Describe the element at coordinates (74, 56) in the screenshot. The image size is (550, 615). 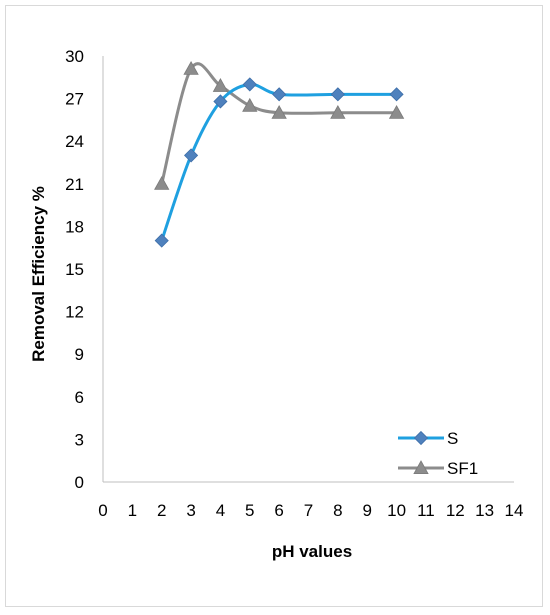
I see `y-tick-label: 30` at that location.